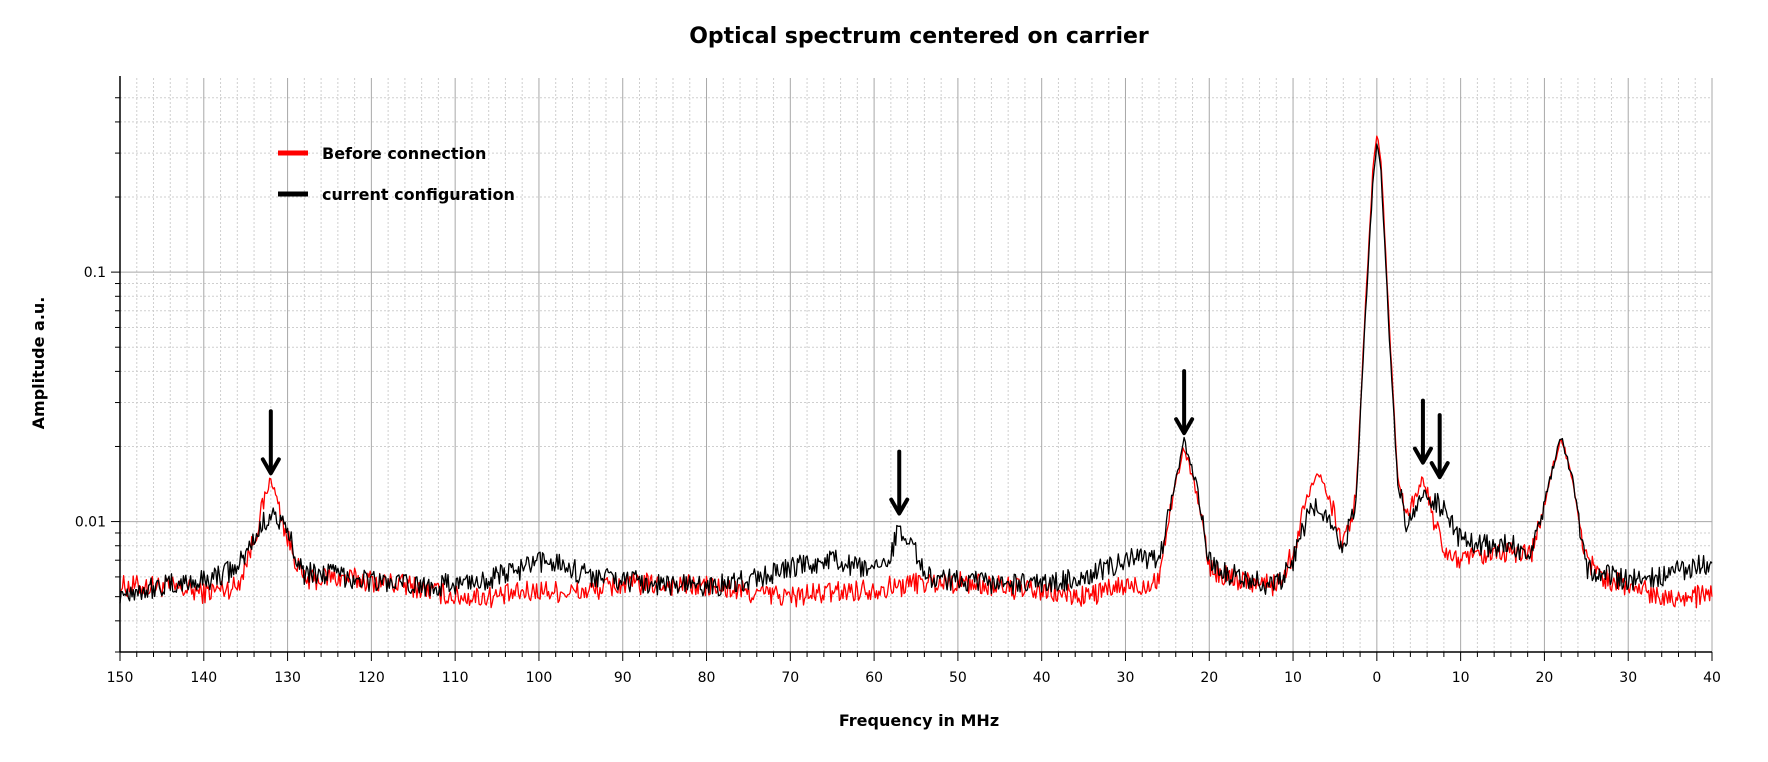 The image size is (1768, 762). Describe the element at coordinates (539, 678) in the screenshot. I see `x-tick-label: 100` at that location.